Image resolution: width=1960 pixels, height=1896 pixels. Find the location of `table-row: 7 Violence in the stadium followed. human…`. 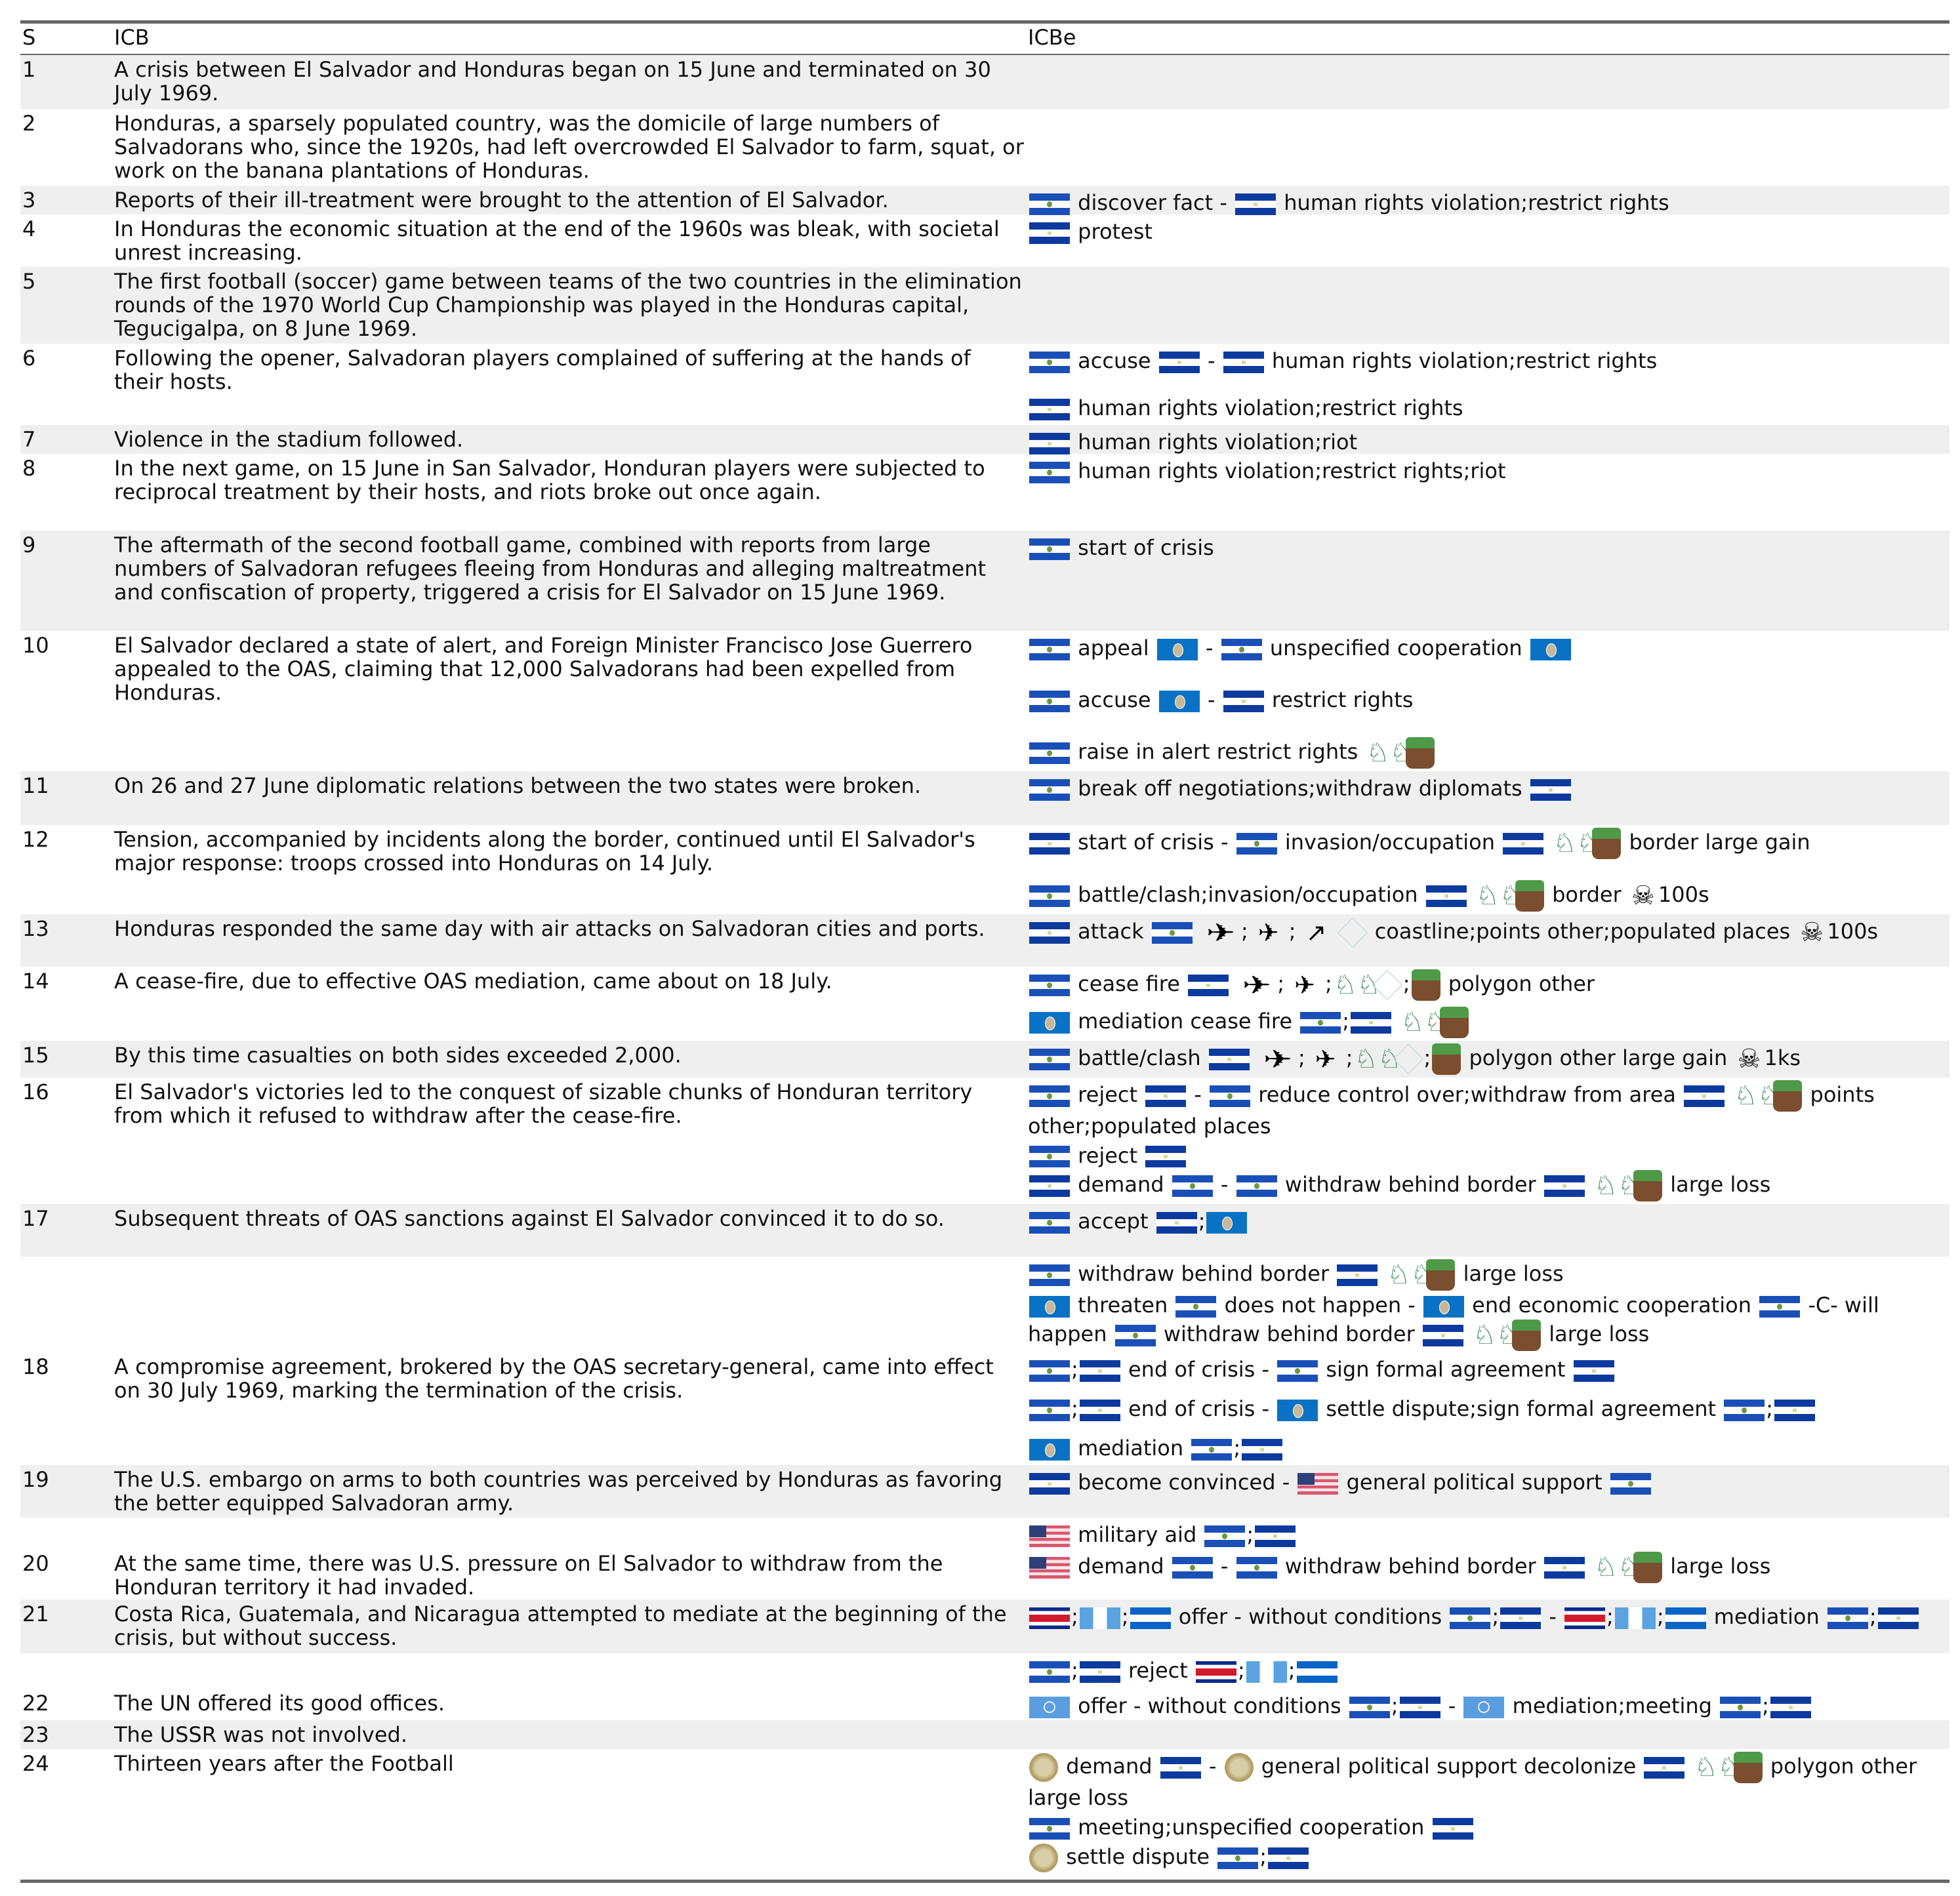

table-row: 7 Violence in the stadium followed. human… is located at coordinates (985, 440).